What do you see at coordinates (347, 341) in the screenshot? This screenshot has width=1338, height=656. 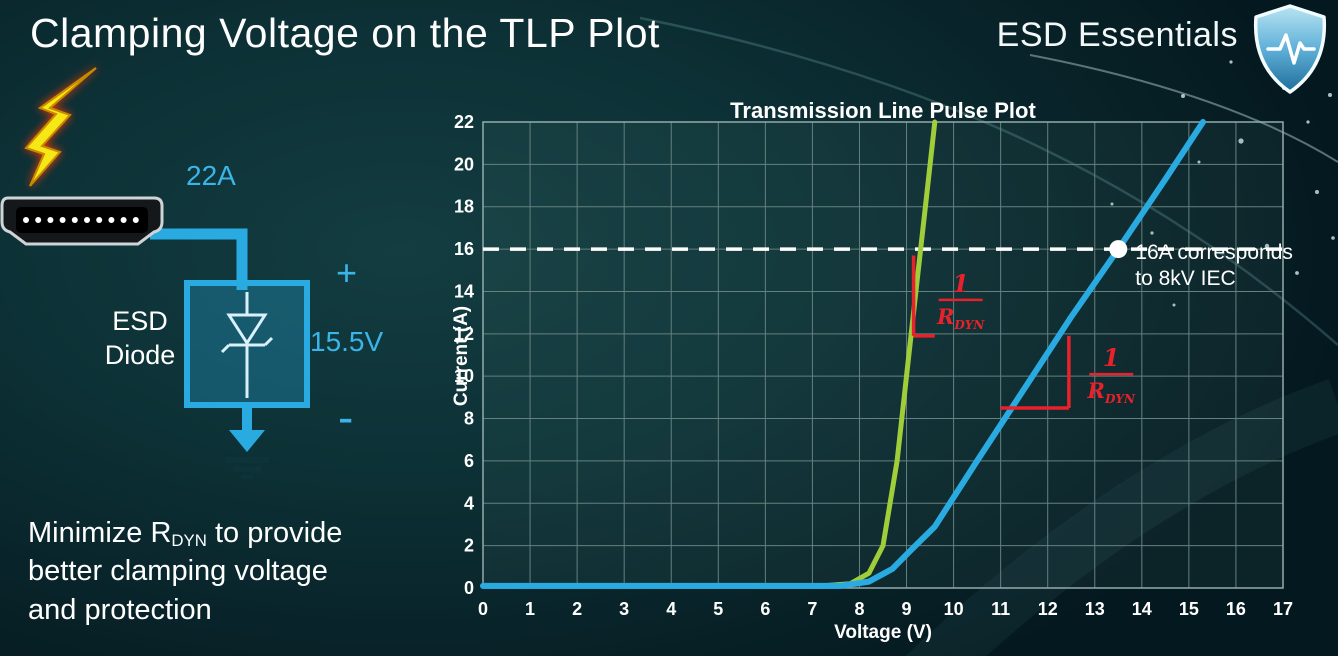 I see `clamp-voltage-label: 15.5V` at bounding box center [347, 341].